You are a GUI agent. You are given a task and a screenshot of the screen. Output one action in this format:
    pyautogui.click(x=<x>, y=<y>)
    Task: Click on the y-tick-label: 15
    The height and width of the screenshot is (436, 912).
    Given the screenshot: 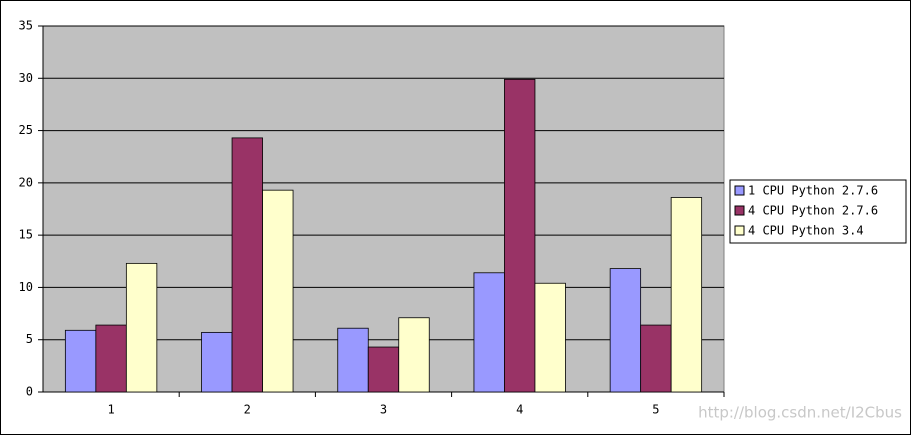 What is the action you would take?
    pyautogui.click(x=26, y=235)
    